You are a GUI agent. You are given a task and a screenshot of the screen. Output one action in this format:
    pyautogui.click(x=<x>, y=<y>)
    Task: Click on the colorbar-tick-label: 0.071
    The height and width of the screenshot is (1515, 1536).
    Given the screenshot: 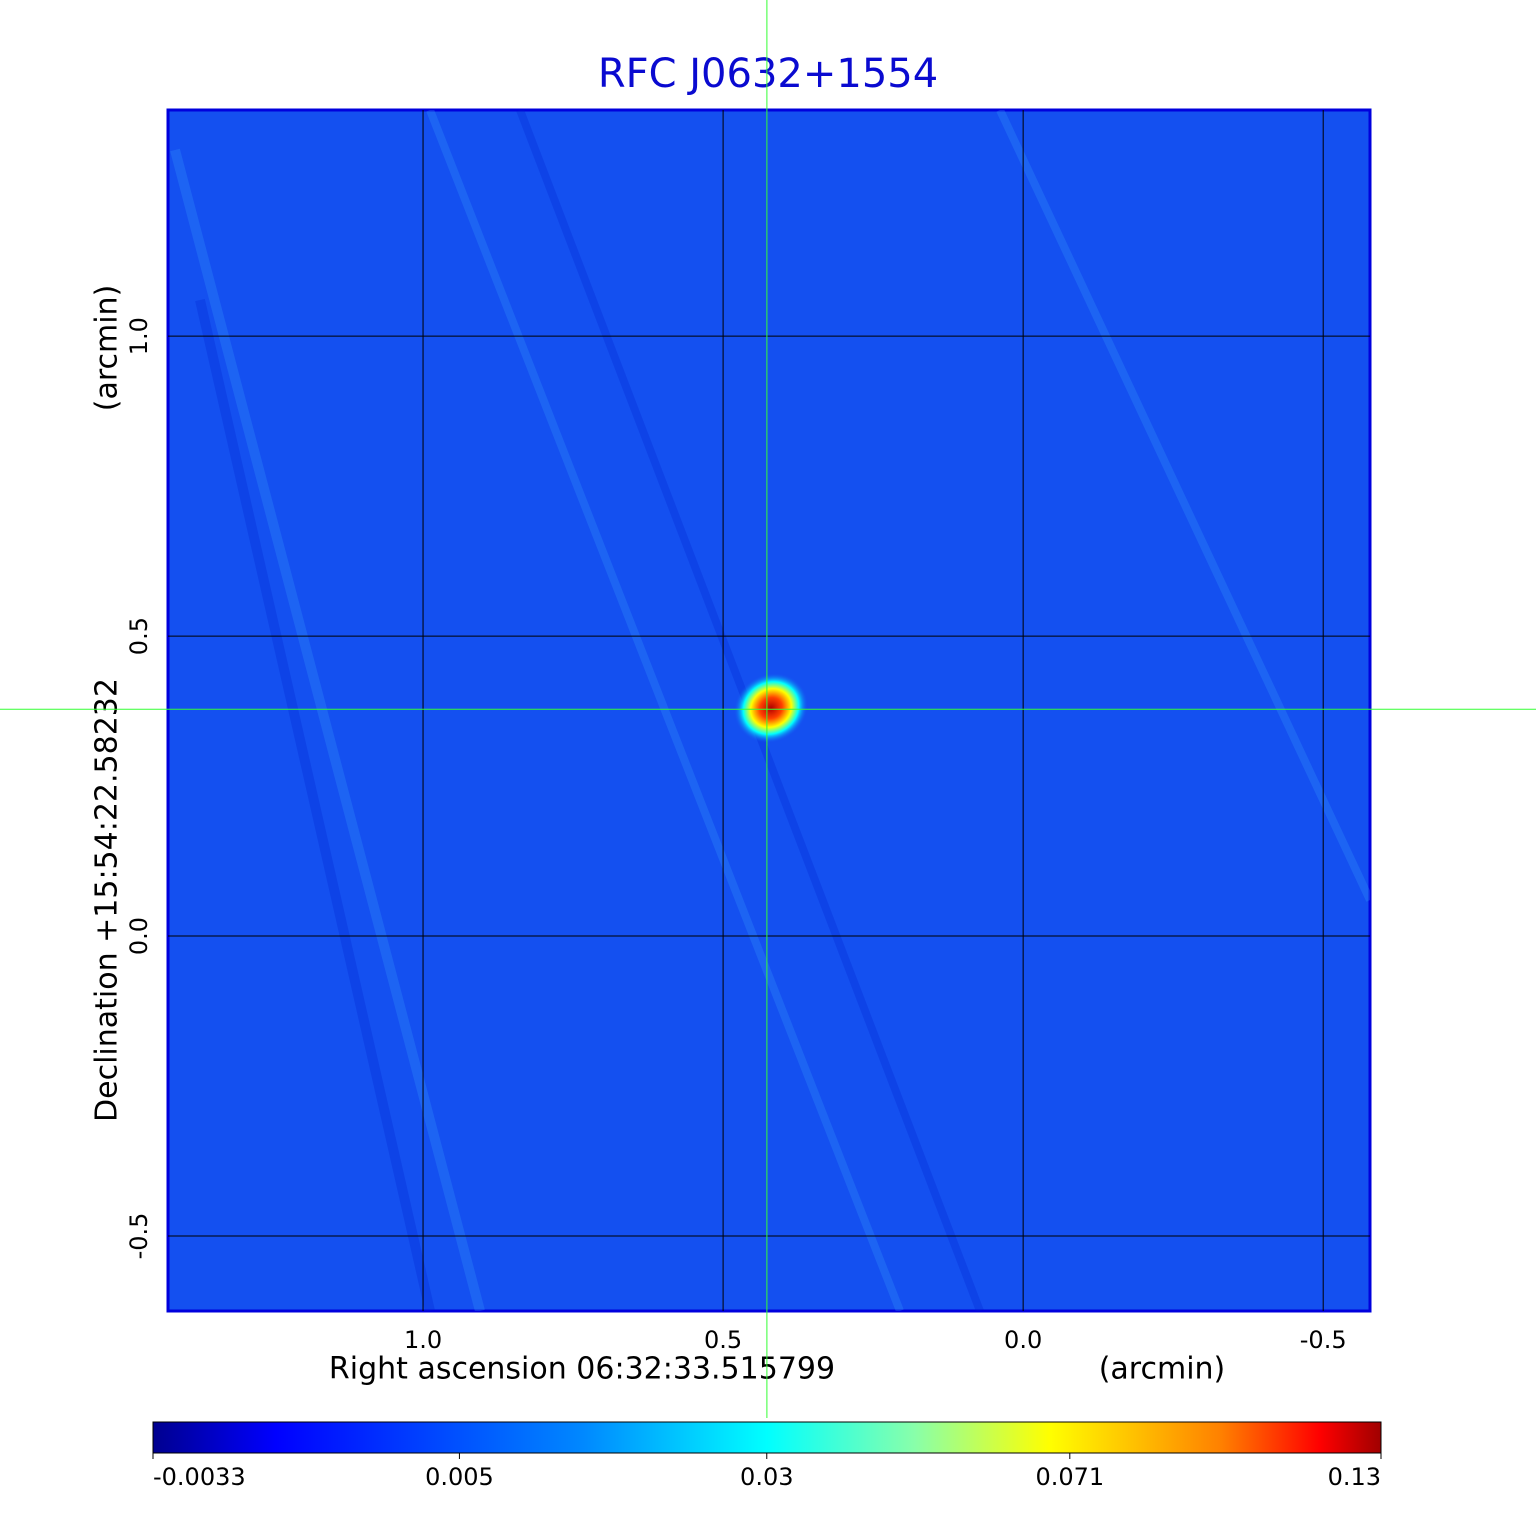 What is the action you would take?
    pyautogui.click(x=1069, y=1477)
    